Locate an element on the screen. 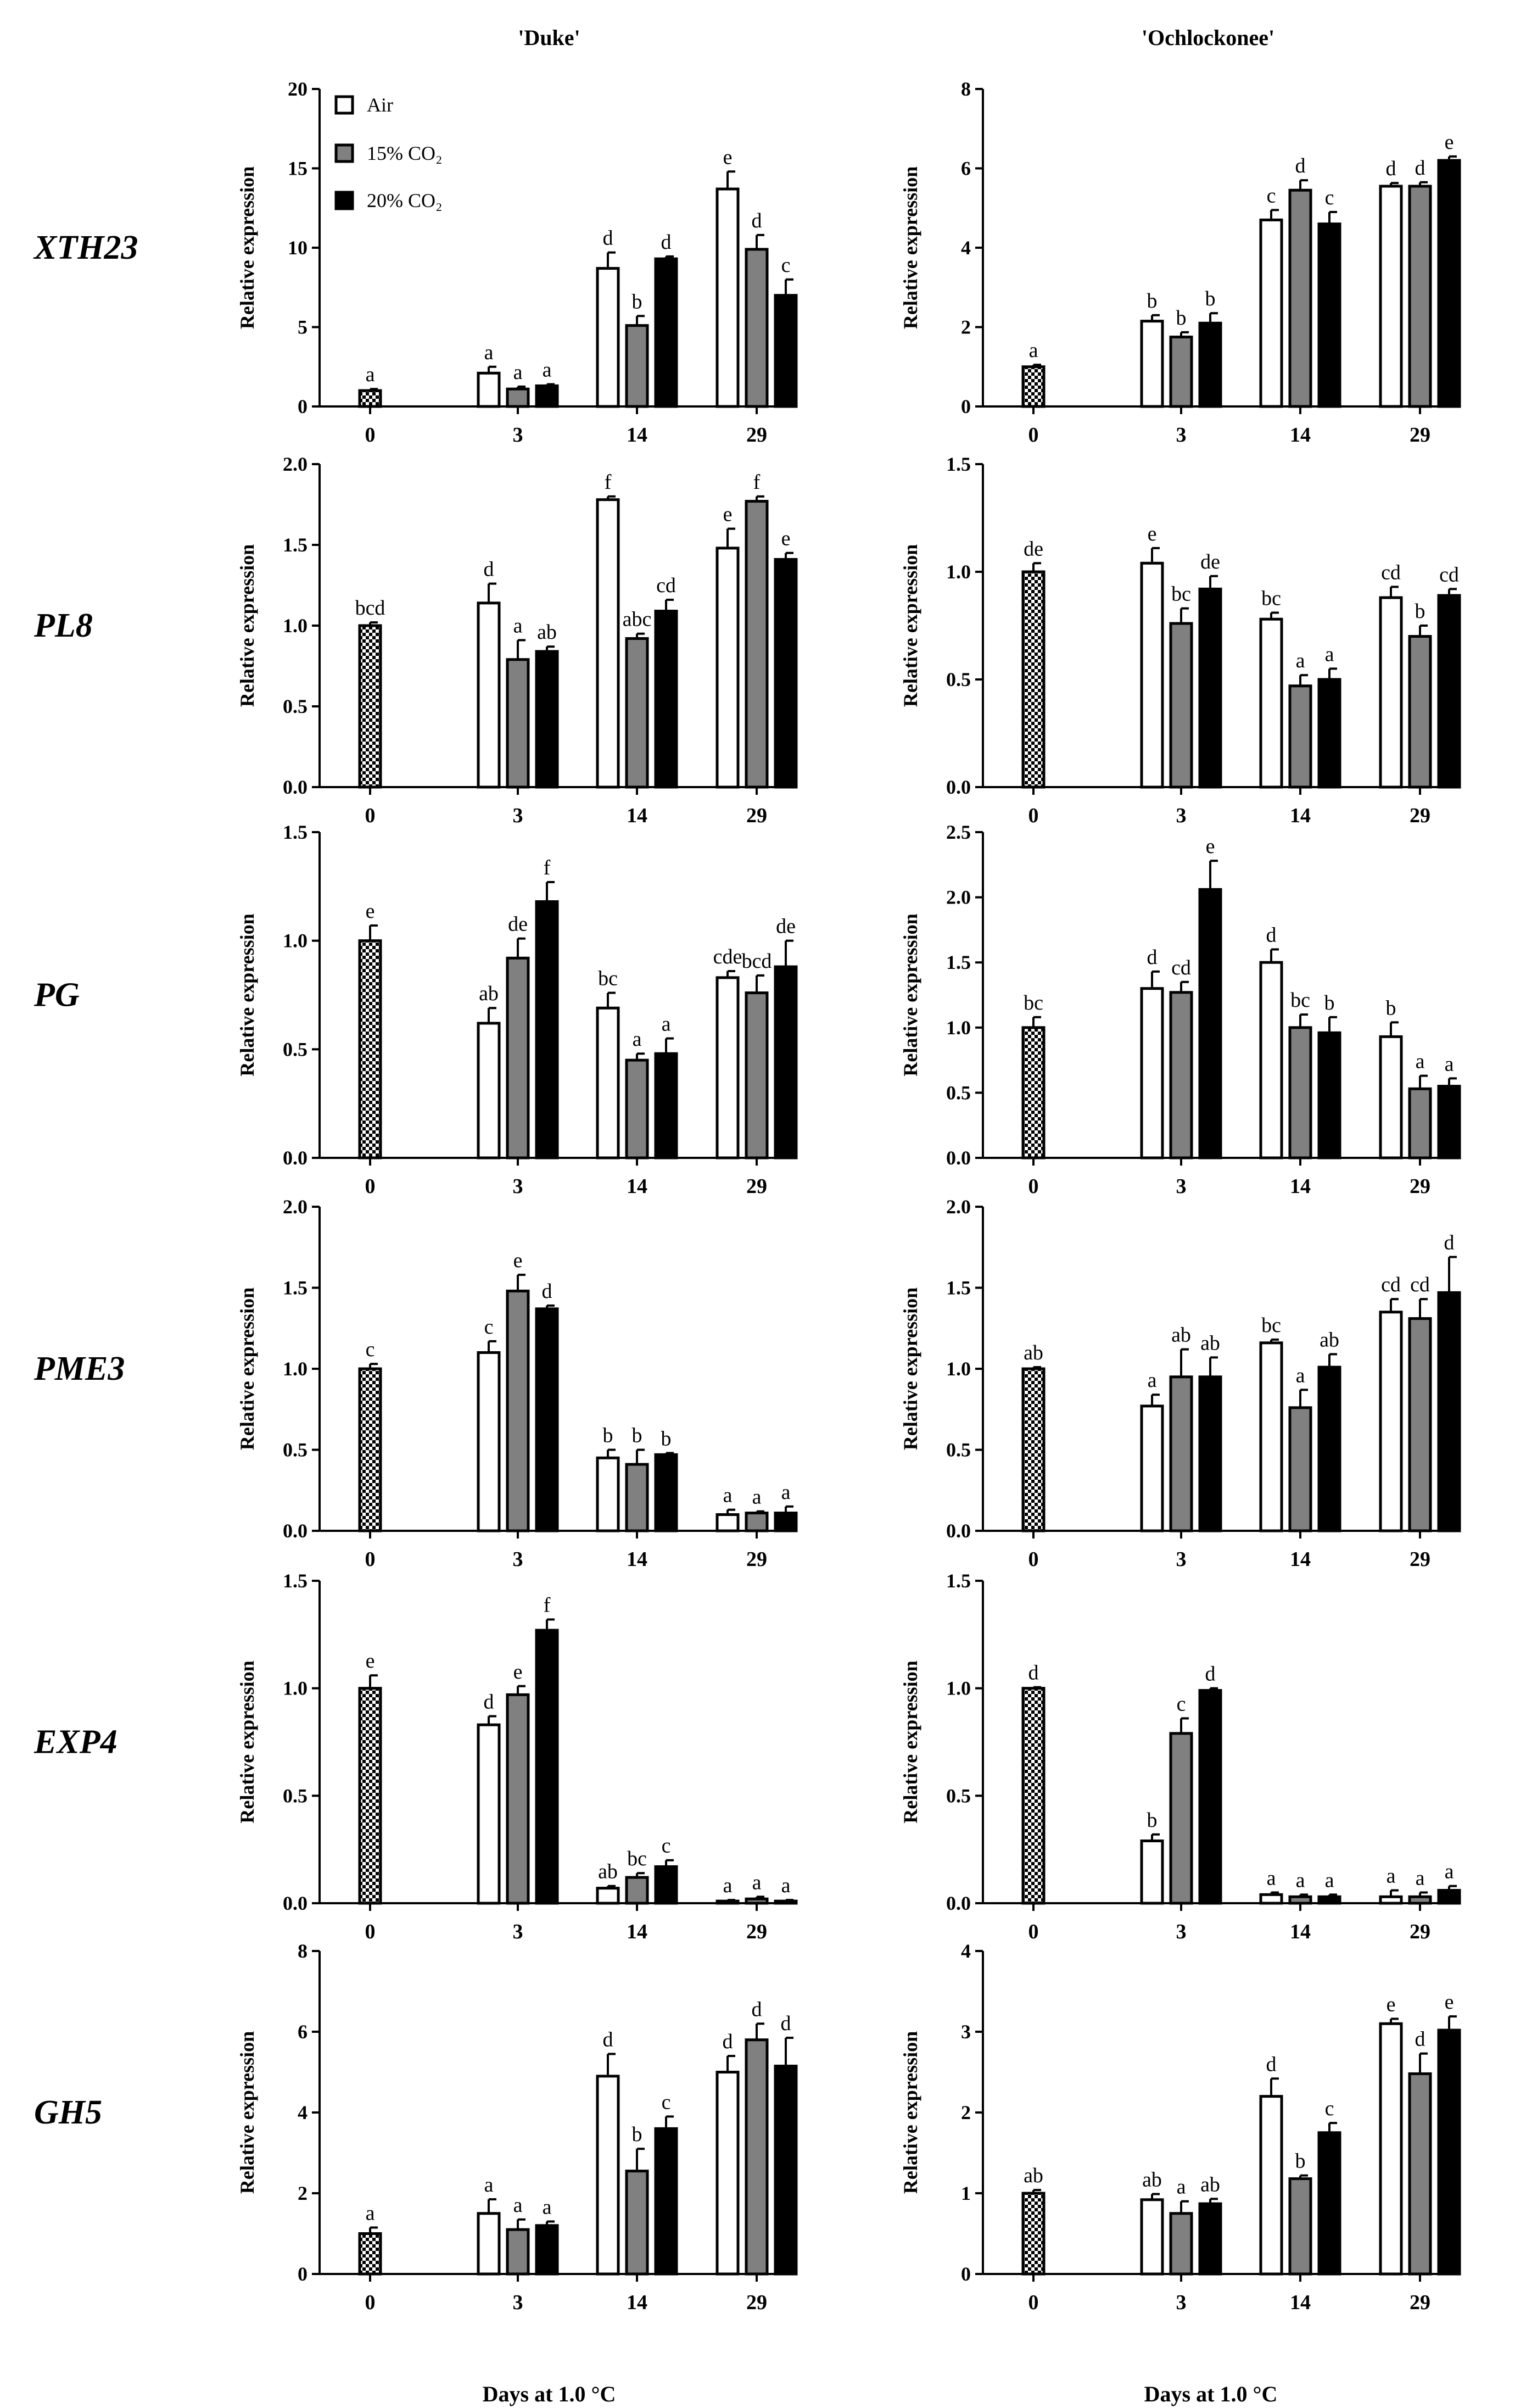 Image resolution: width=1515 pixels, height=2408 pixels. gene-label: PL8 is located at coordinates (63, 625).